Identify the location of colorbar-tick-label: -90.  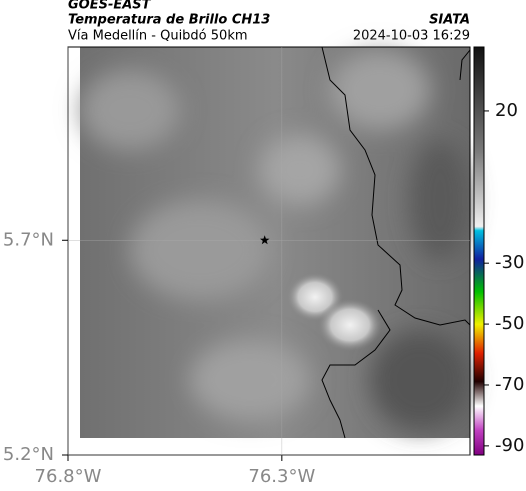
(509, 445).